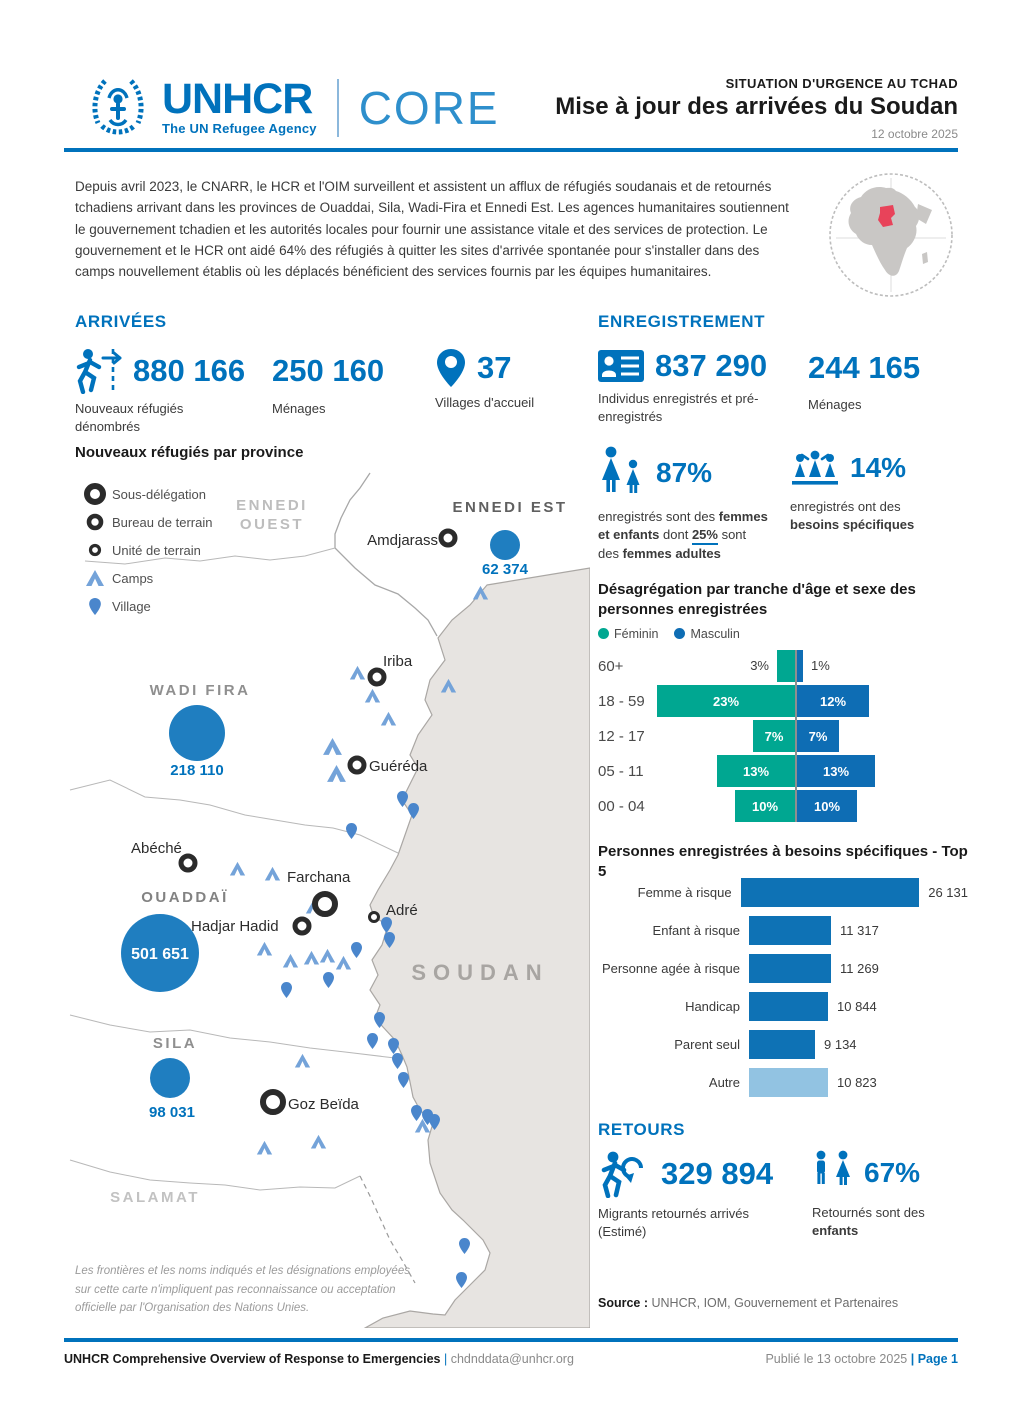 This screenshot has height=1425, width=1024. I want to click on stat-villages: 37 Villages d'accueil, so click(510, 380).